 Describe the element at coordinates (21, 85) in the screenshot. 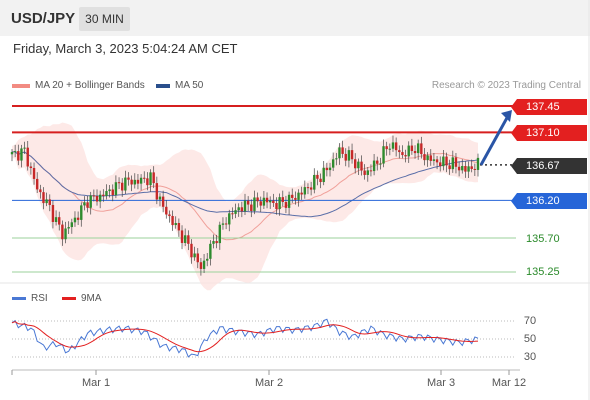

I see `bollinger-swatch` at that location.